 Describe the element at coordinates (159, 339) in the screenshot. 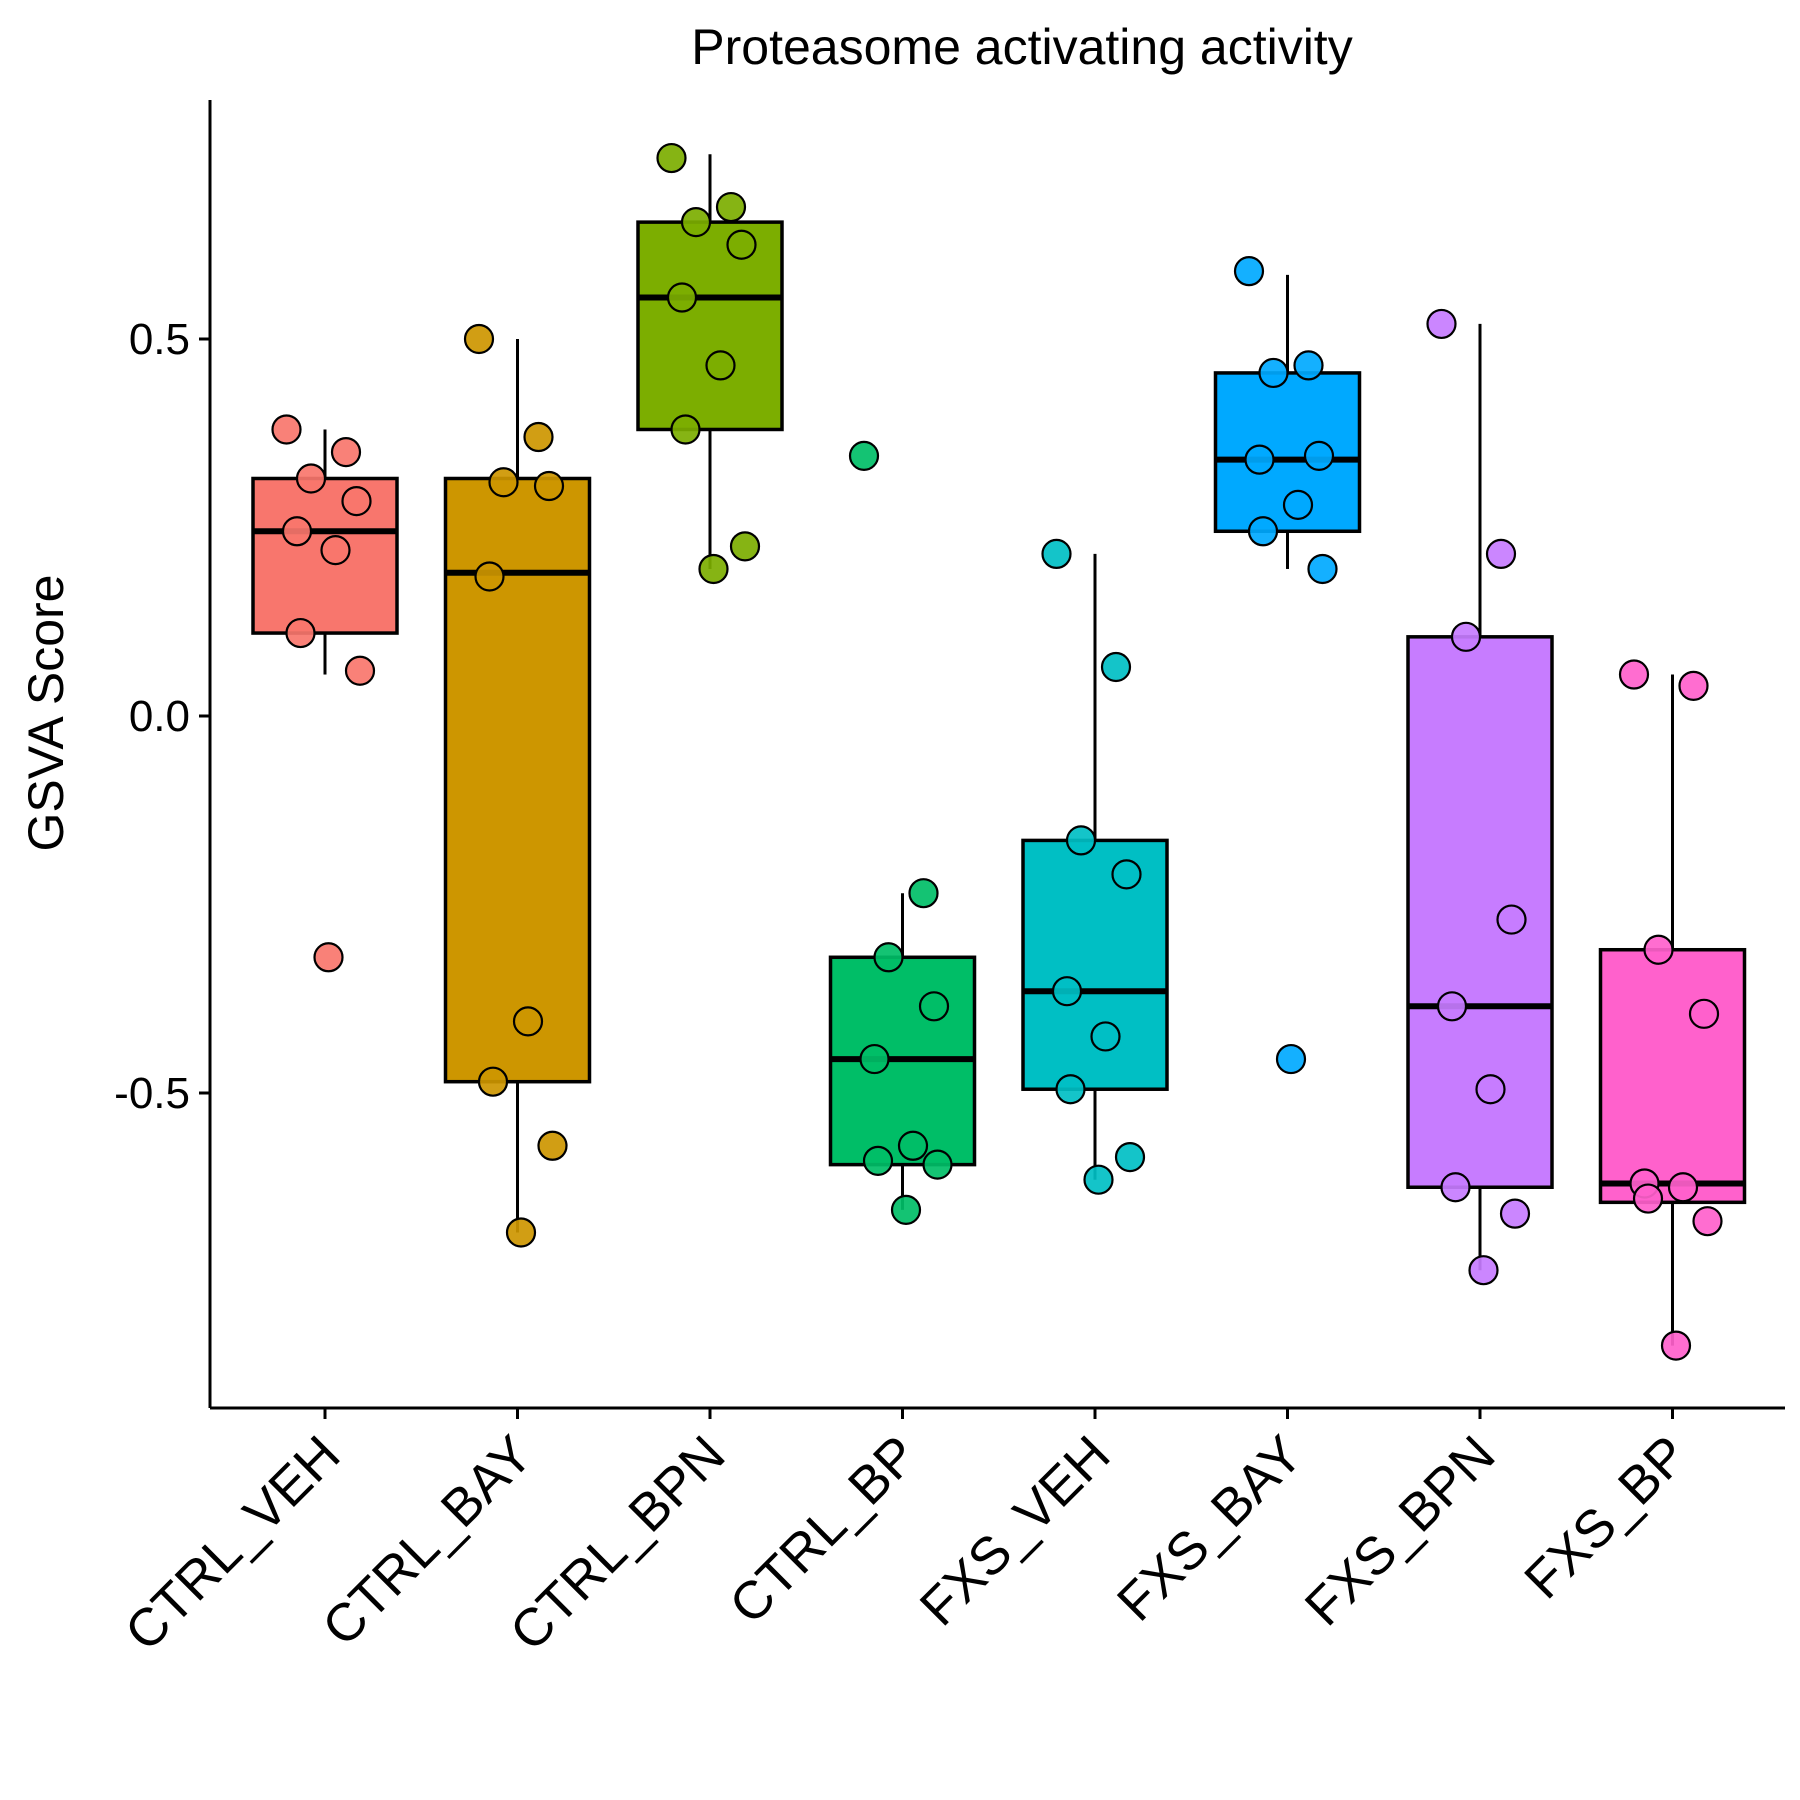

I see `y-tick-label: 0.5` at that location.